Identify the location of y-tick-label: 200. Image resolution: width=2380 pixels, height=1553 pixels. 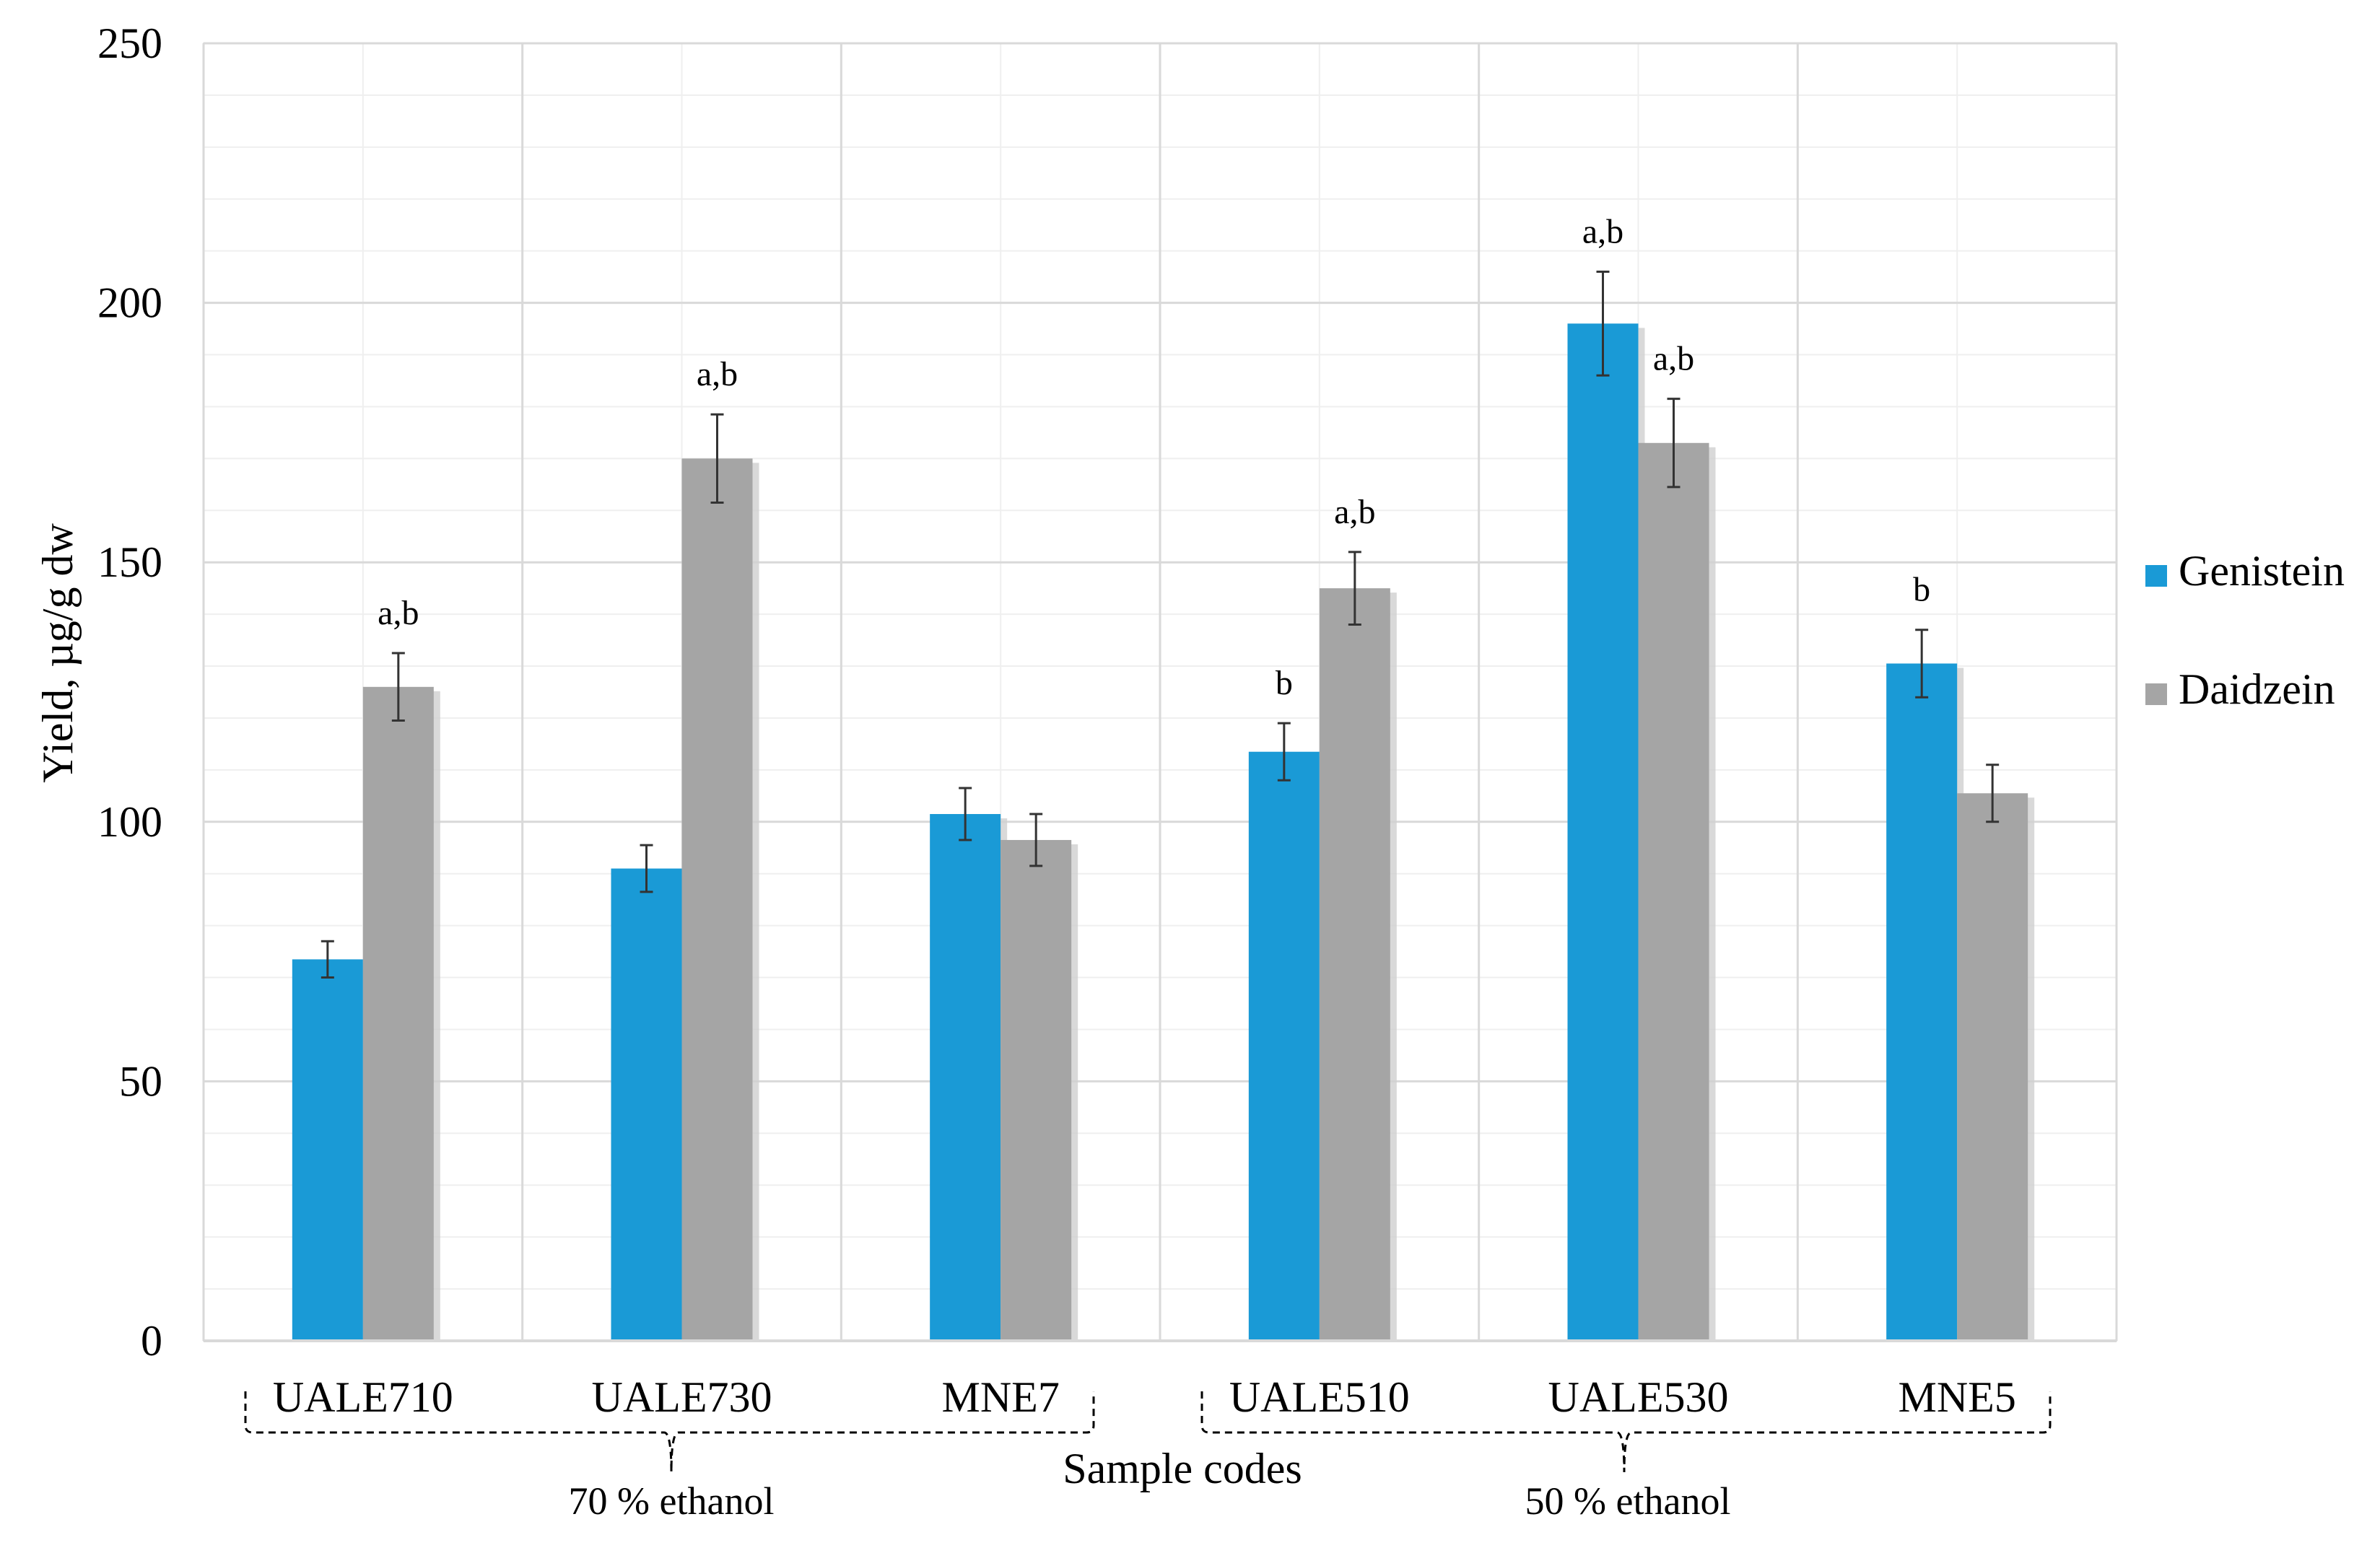
(129, 303).